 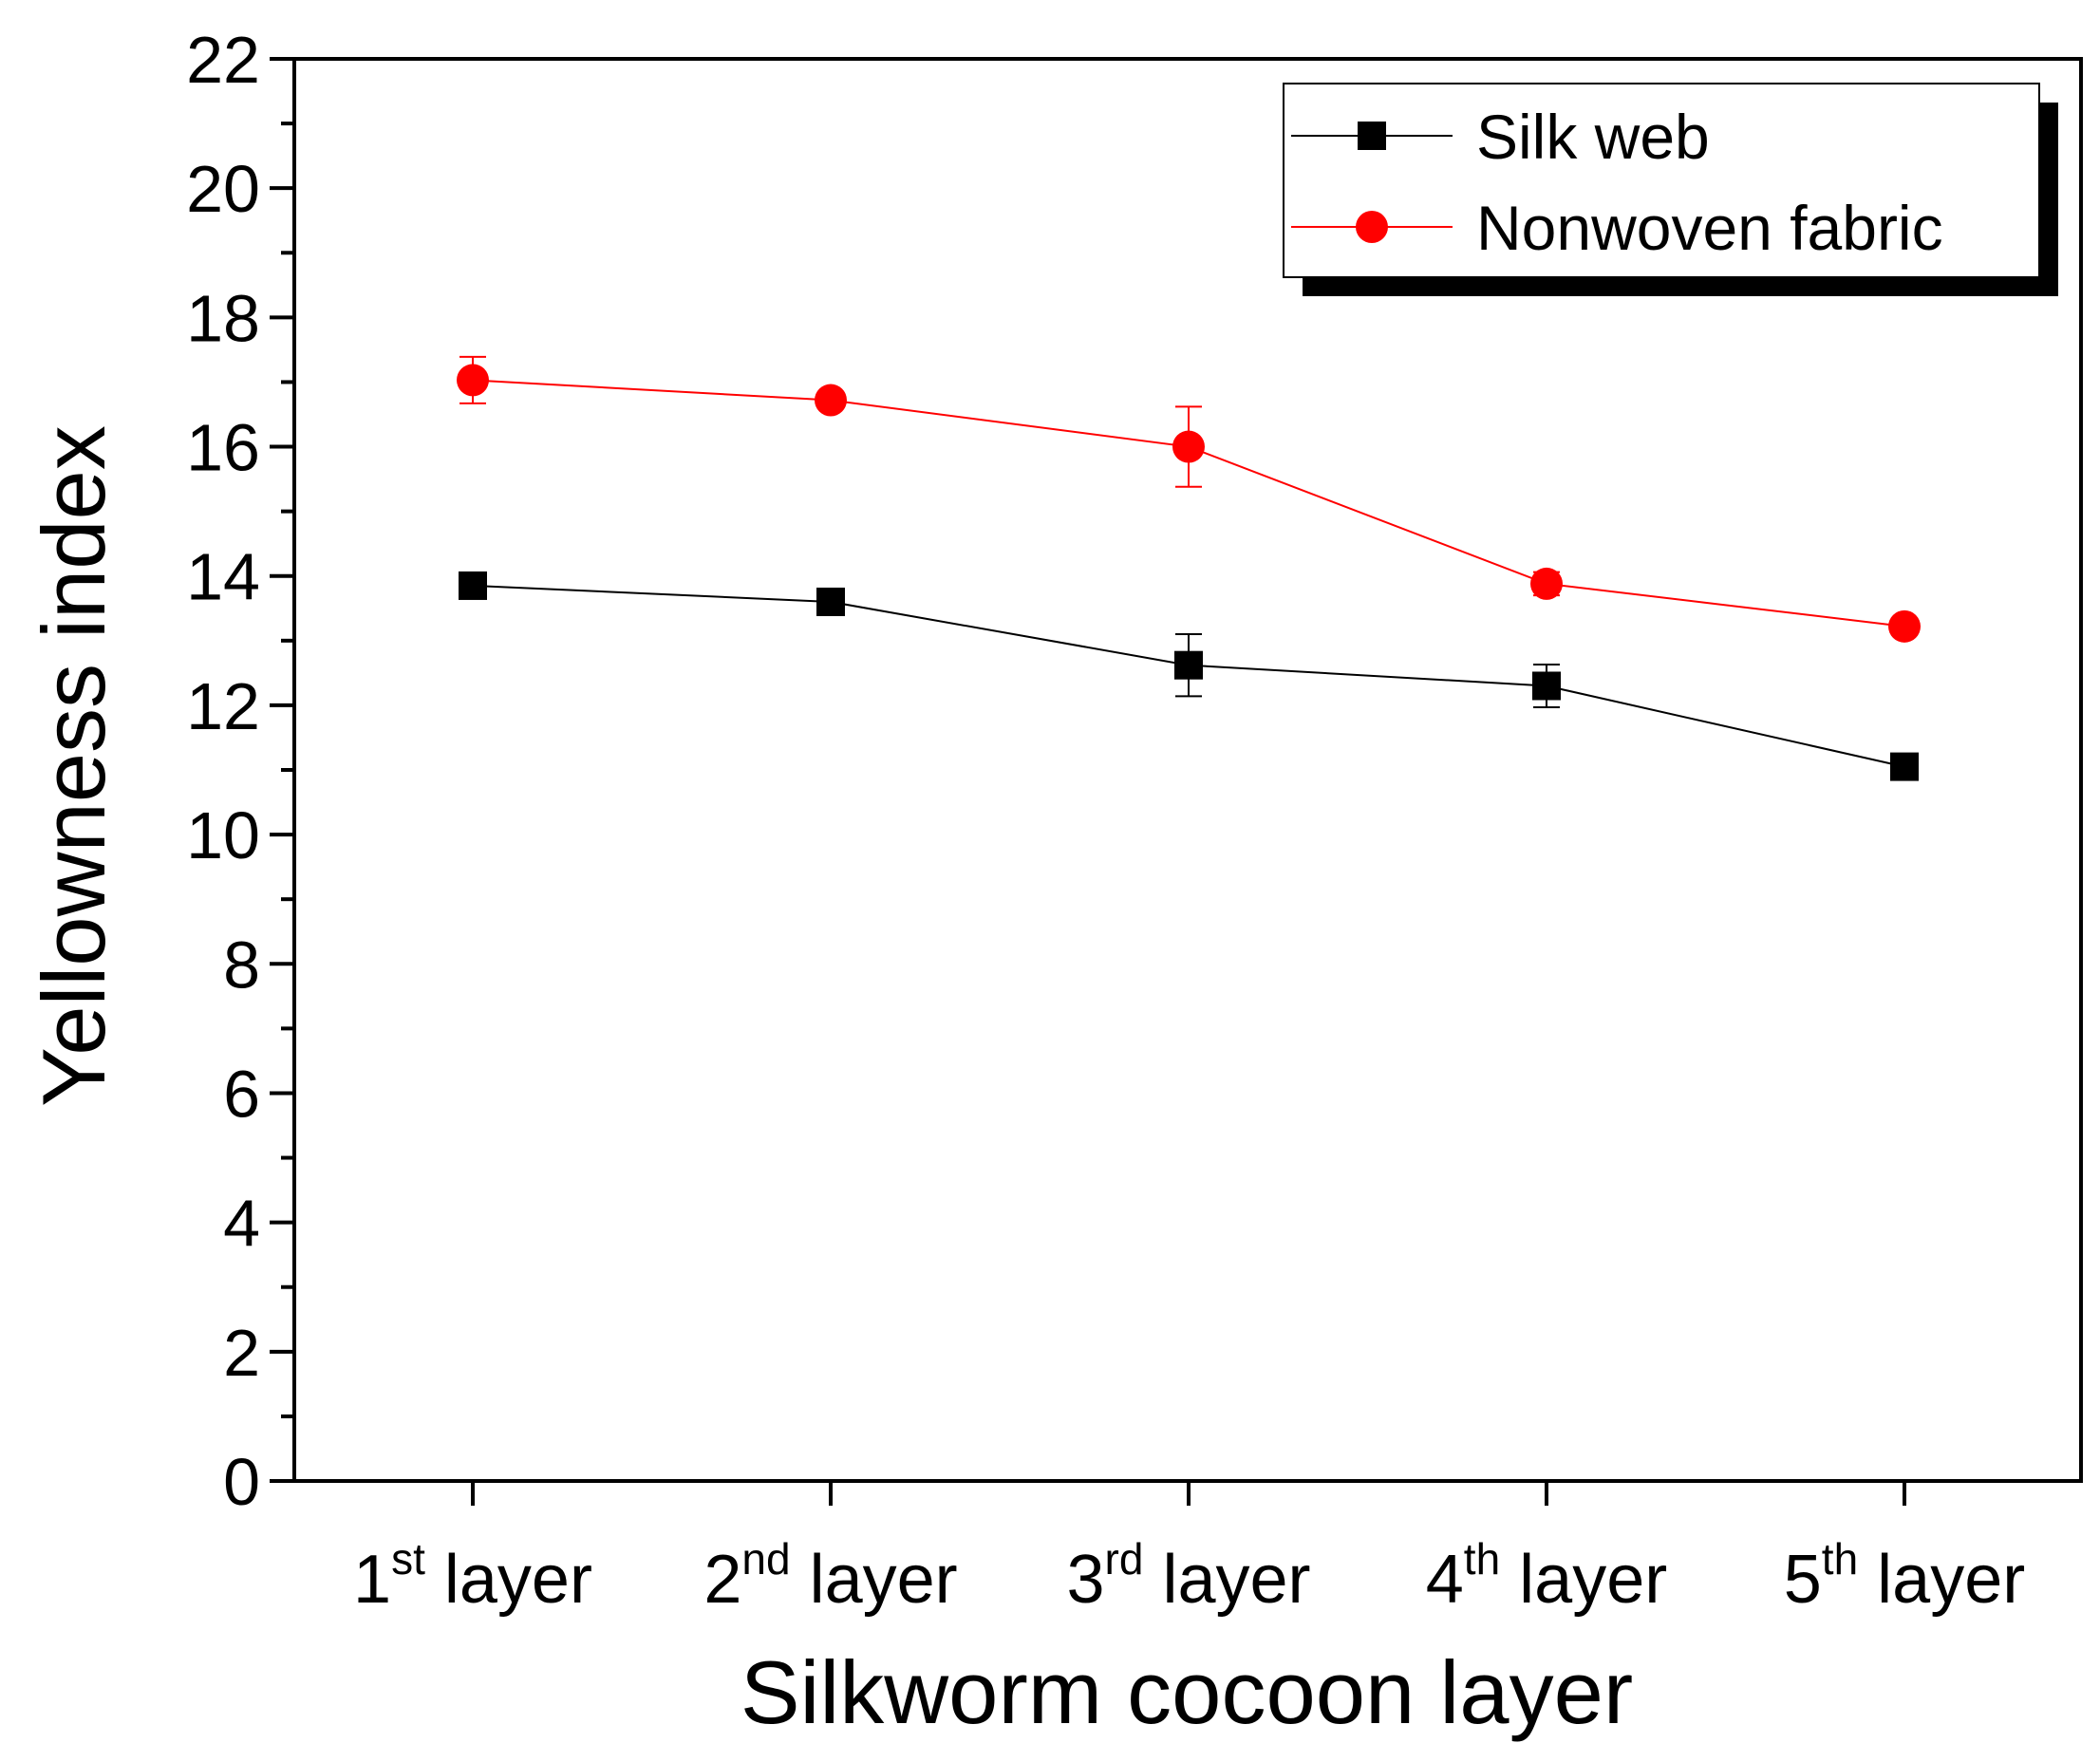 I want to click on y-tick-label: 18, so click(x=223, y=318).